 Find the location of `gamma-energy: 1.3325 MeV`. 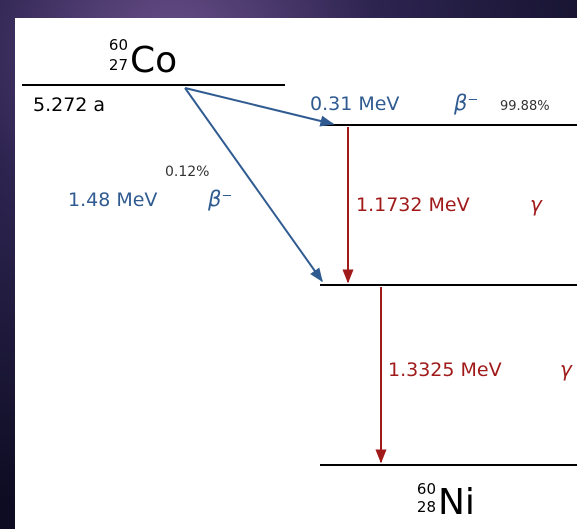

gamma-energy: 1.3325 MeV is located at coordinates (445, 370).